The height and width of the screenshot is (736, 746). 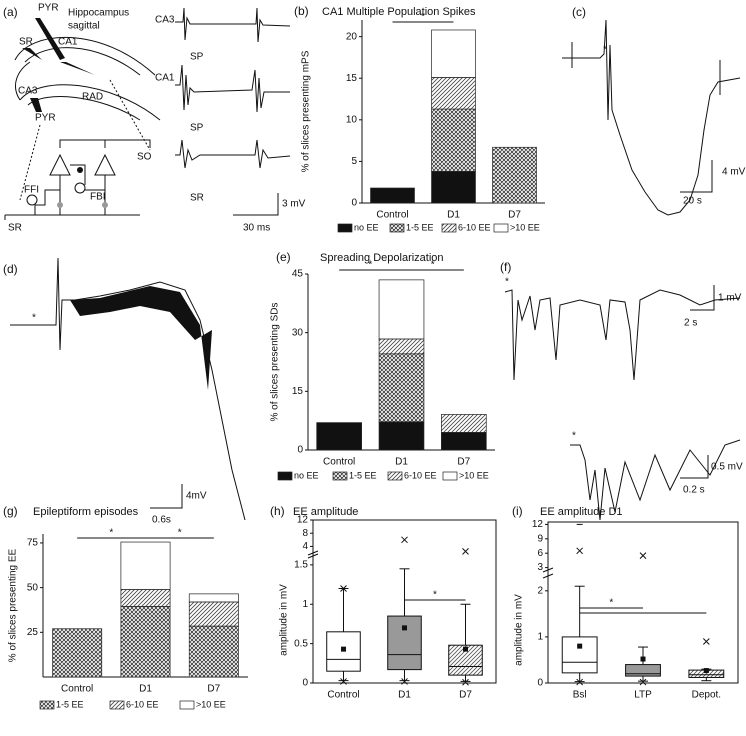 What do you see at coordinates (86, 512) in the screenshot?
I see `chart-title: Epileptiform episodes` at bounding box center [86, 512].